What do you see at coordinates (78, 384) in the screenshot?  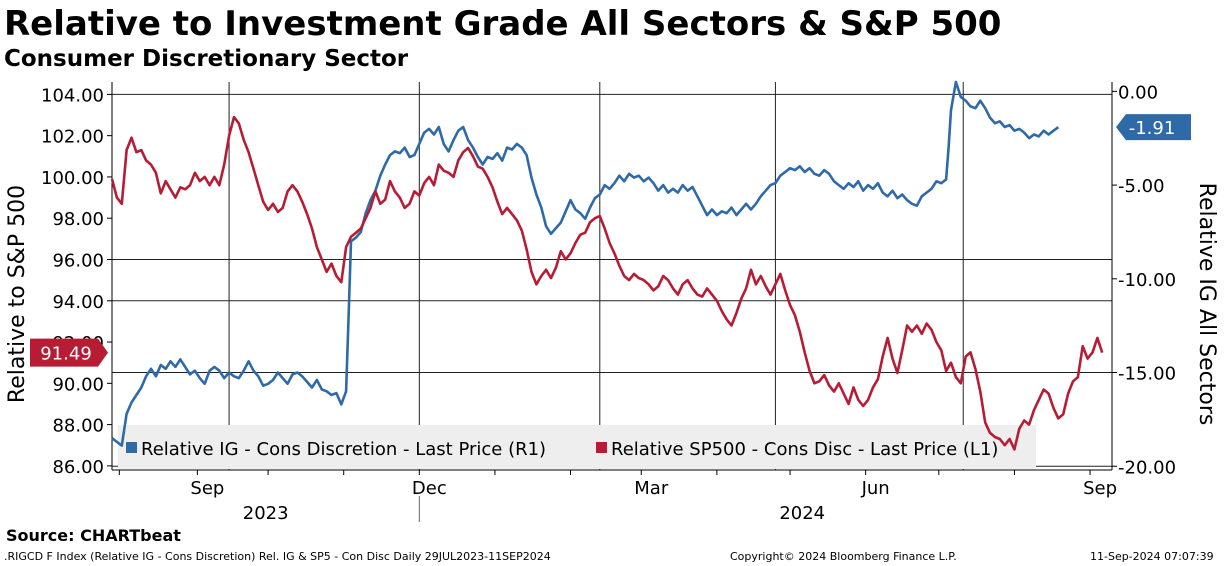 I see `left-tick-label: 90.00` at bounding box center [78, 384].